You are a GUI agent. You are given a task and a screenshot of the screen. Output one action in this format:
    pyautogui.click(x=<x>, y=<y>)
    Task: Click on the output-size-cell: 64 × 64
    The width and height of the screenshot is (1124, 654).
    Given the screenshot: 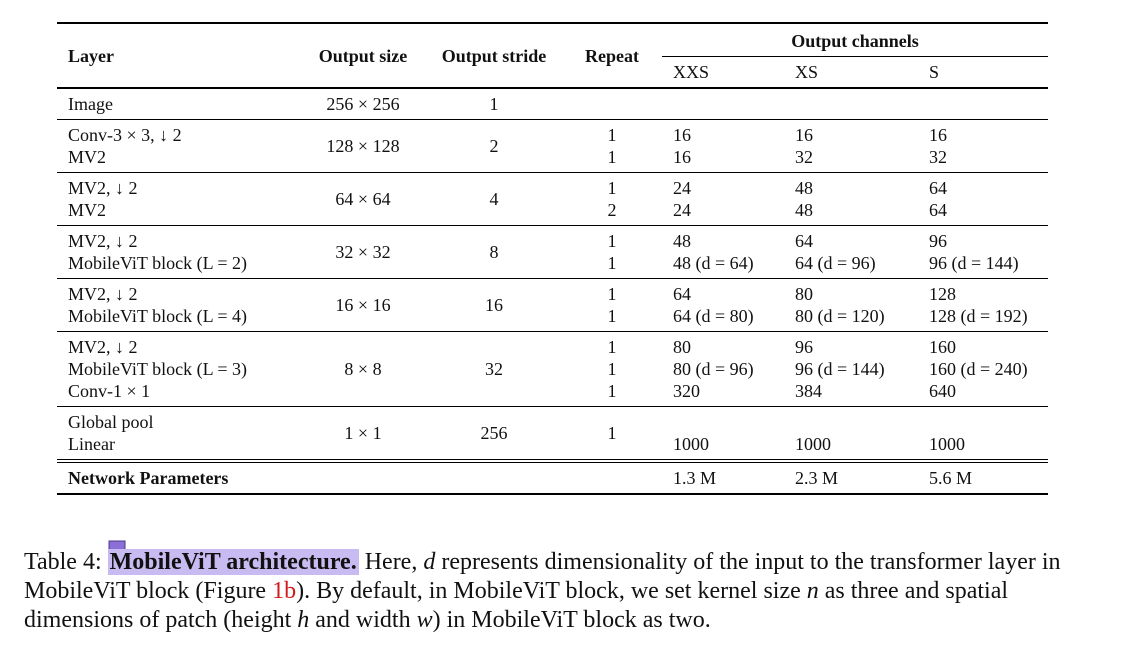 What is the action you would take?
    pyautogui.click(x=363, y=199)
    